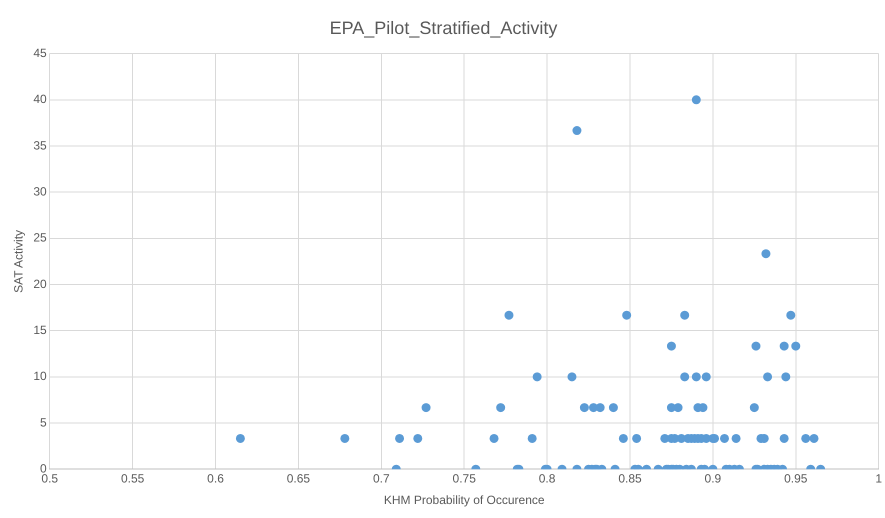  Describe the element at coordinates (464, 500) in the screenshot. I see `x-axis-title: KHM Probability of Occurence` at that location.